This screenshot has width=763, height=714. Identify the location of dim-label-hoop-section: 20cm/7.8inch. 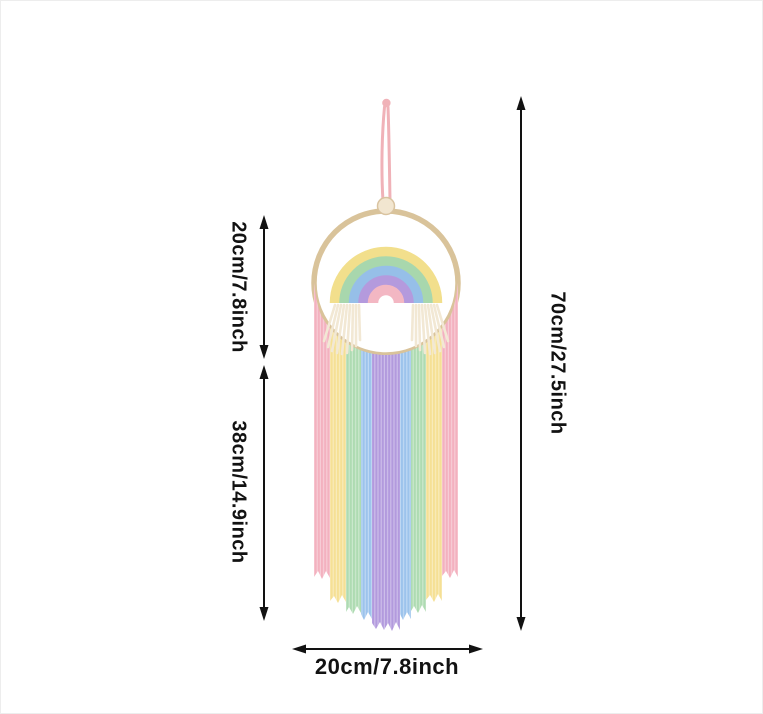
(238, 287).